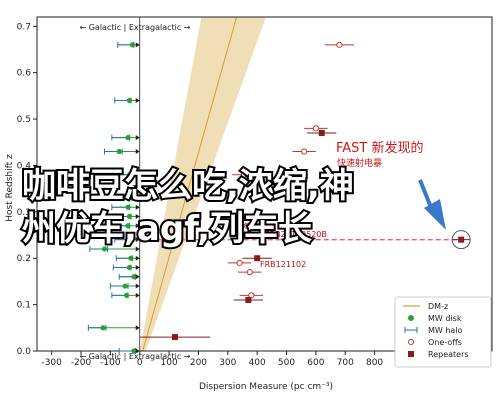 The image size is (500, 407). I want to click on overlay-text-line2: 州优车,agf,列车长, so click(167, 229).